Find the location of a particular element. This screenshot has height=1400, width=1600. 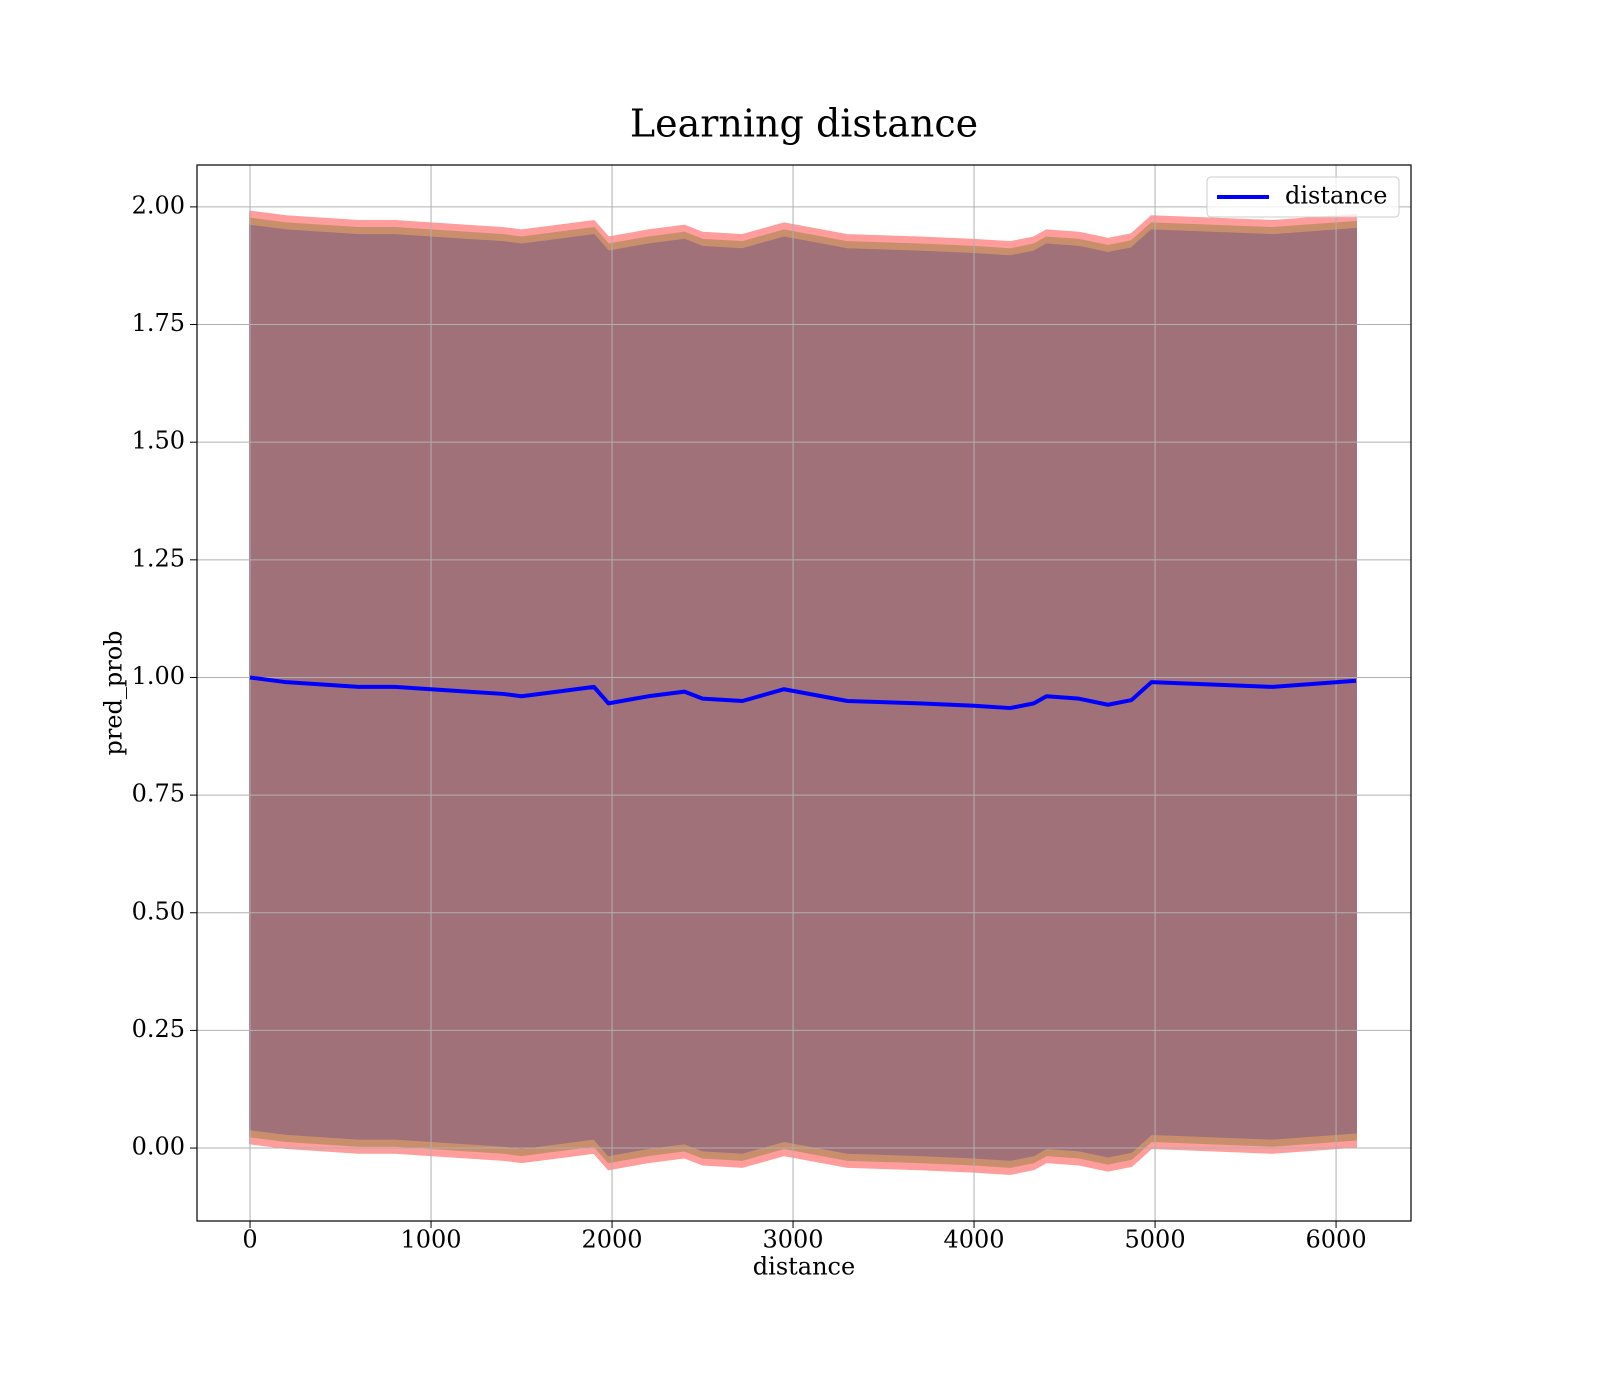

x-tick-label: 6000 is located at coordinates (1336, 1240).